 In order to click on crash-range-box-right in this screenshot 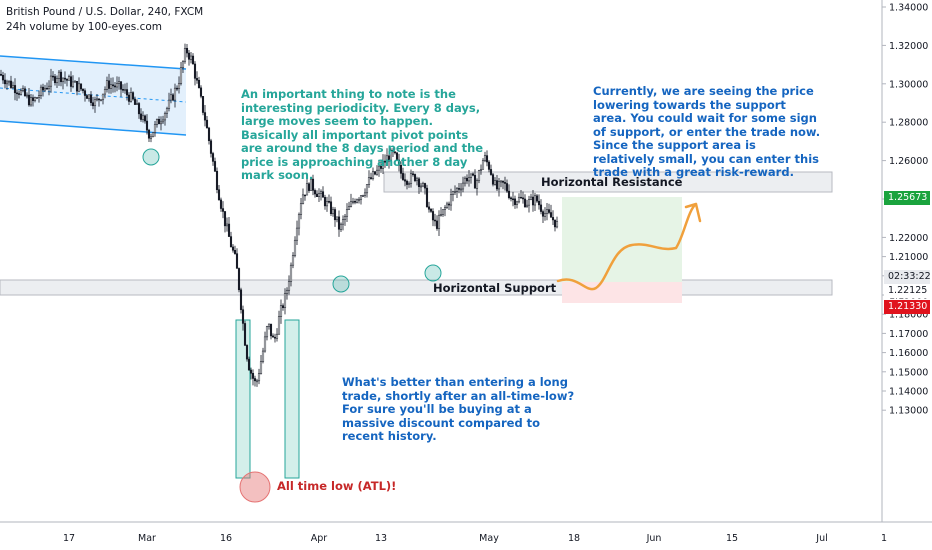, I will do `click(292, 399)`.